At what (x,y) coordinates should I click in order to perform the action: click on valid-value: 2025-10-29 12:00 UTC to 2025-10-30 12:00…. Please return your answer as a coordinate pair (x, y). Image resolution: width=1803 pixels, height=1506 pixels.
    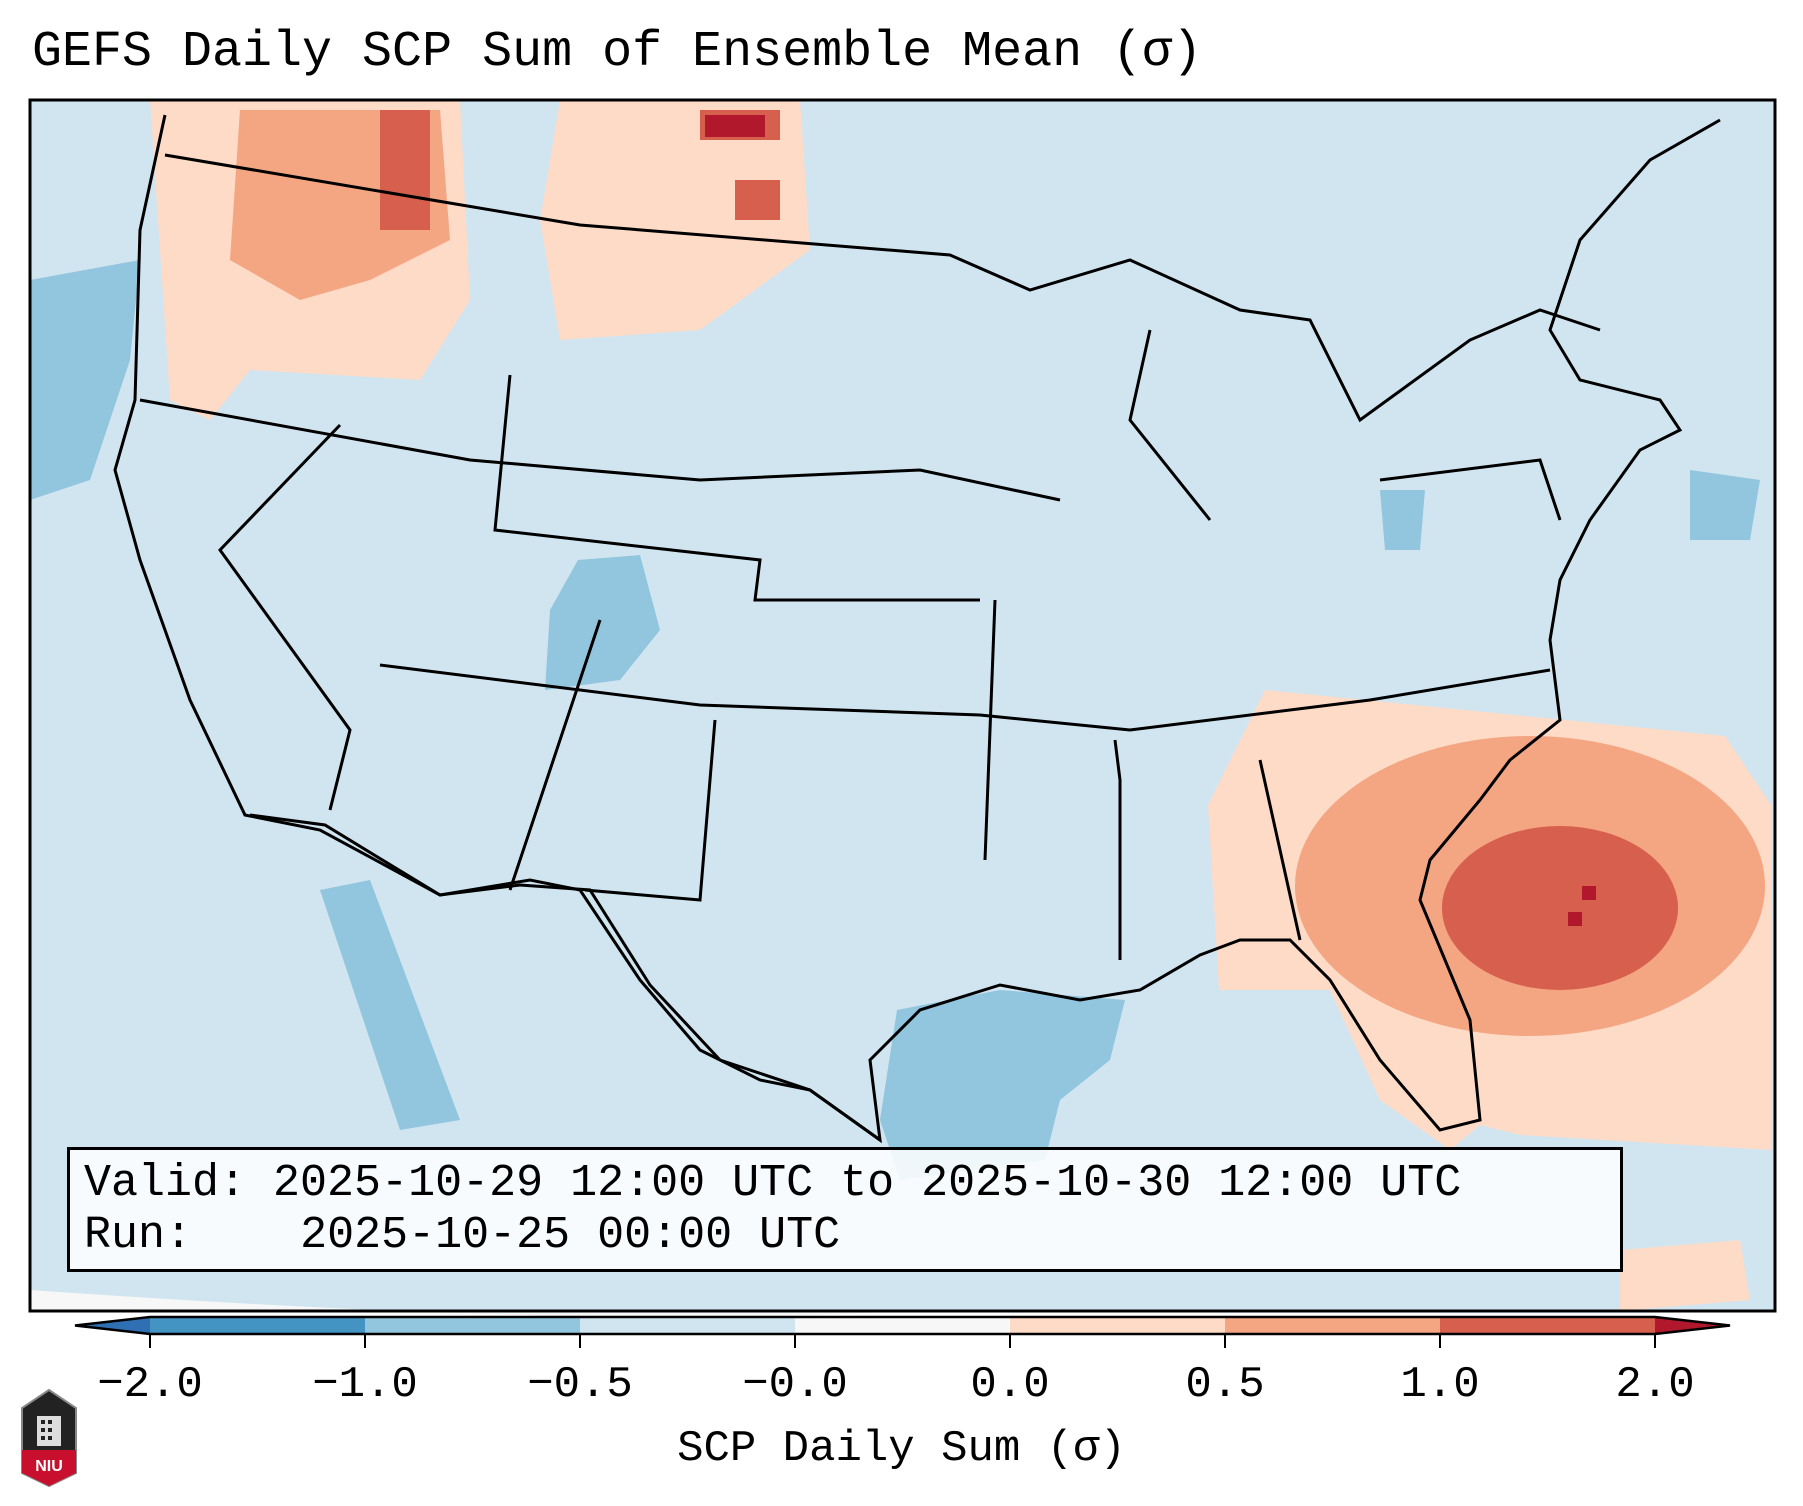
    Looking at the image, I should click on (867, 1183).